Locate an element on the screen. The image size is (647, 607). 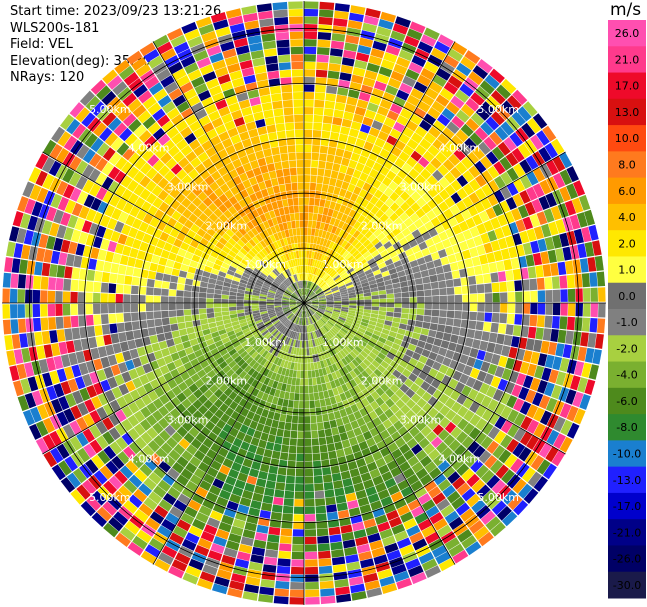
colorbar-tick-label: 1.0 is located at coordinates (627, 270).